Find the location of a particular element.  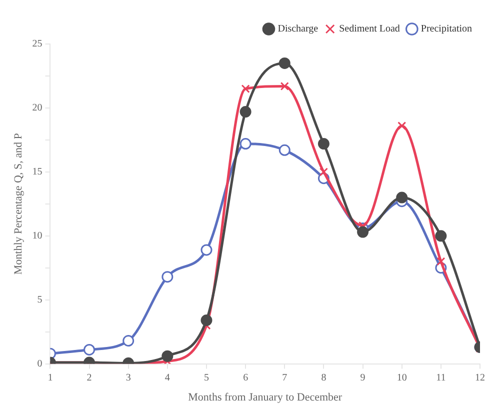

y-tick-label: 20 is located at coordinates (37, 108).